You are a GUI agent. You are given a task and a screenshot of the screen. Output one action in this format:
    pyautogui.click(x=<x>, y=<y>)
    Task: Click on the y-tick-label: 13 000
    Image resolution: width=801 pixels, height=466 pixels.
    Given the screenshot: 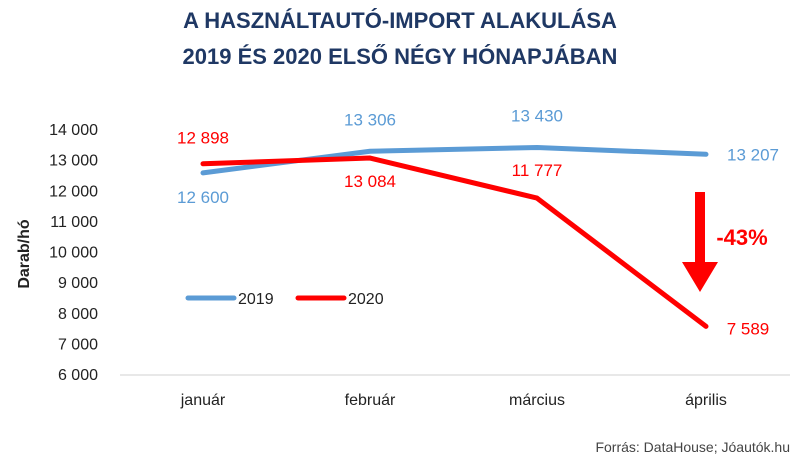 What is the action you would take?
    pyautogui.click(x=73, y=161)
    